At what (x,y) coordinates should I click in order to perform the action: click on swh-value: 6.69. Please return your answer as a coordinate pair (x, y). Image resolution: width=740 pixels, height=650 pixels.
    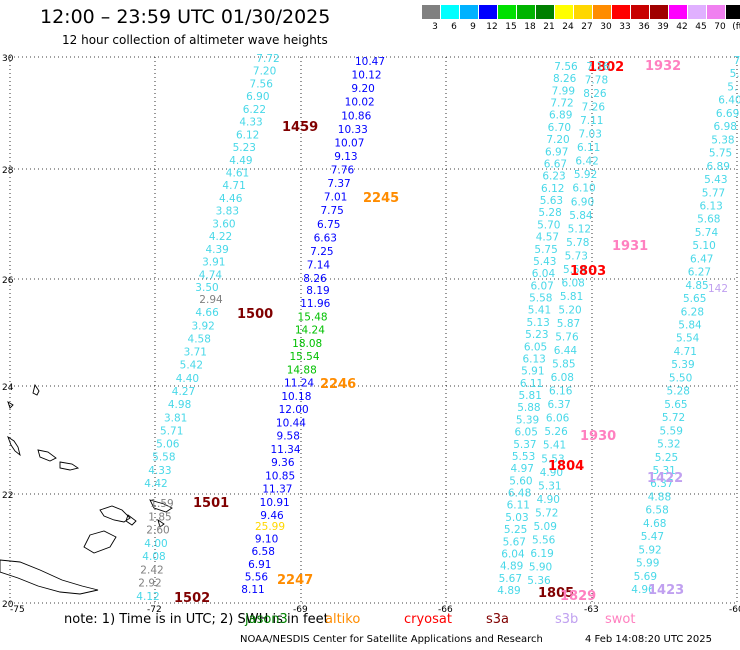
    Looking at the image, I should click on (727, 114).